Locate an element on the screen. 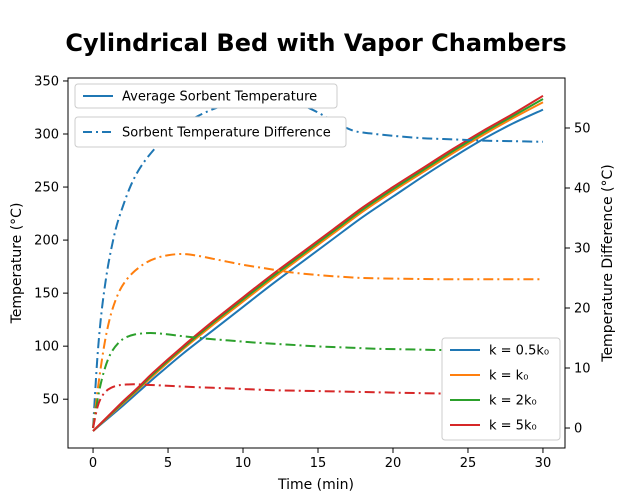  x-tick-label: 5 is located at coordinates (168, 463).